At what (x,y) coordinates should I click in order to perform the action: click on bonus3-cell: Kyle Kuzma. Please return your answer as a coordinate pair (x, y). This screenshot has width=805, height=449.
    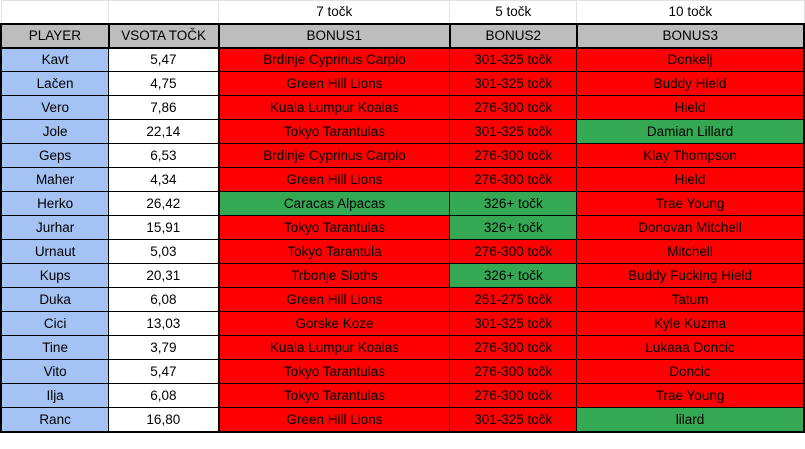
    Looking at the image, I should click on (690, 323).